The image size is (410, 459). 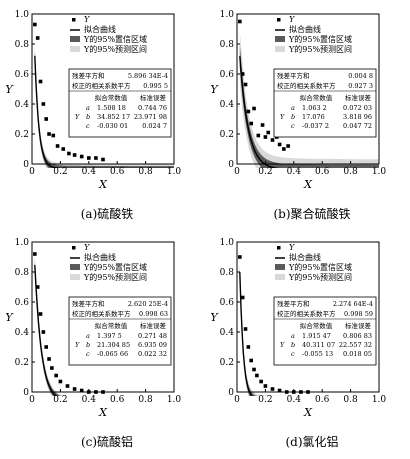 I want to click on y-tick-label: 0.6, so click(x=227, y=75).